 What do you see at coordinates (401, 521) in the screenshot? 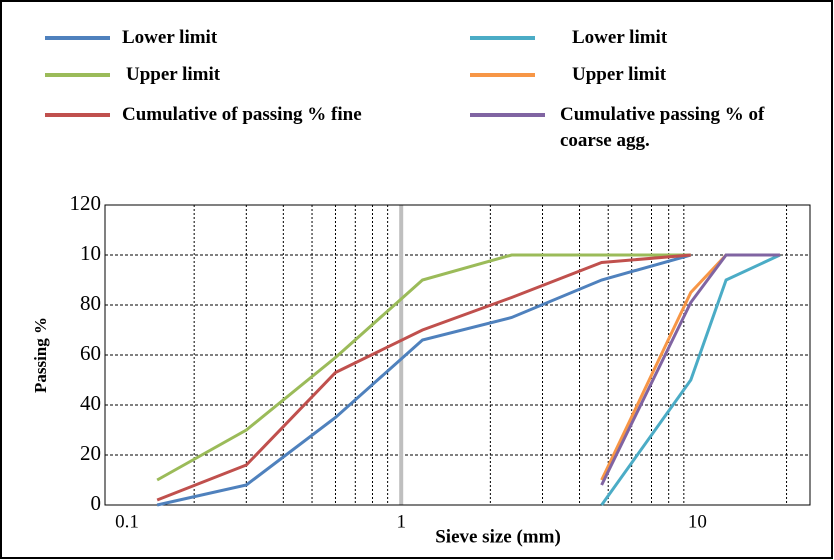
I see `x-tick-label: 1` at bounding box center [401, 521].